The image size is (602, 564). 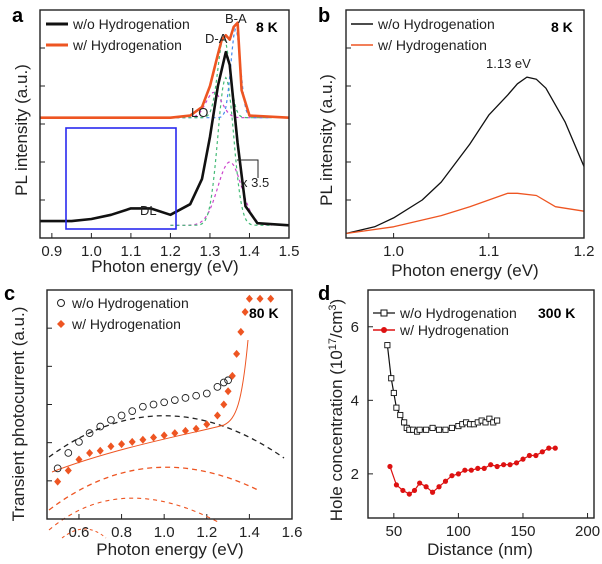 I want to click on panel-d-legend-marker-dot, so click(x=384, y=330).